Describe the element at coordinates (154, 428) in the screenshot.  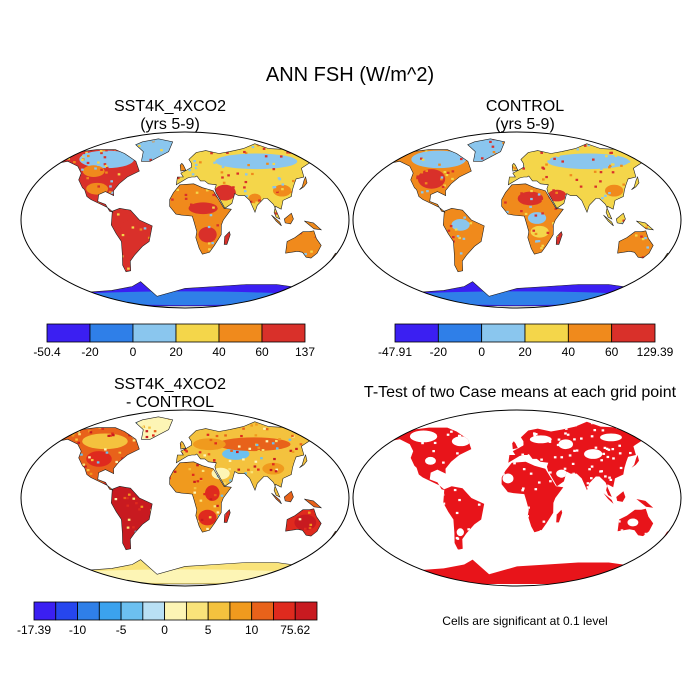
I see `map-3-land-greenland` at that location.